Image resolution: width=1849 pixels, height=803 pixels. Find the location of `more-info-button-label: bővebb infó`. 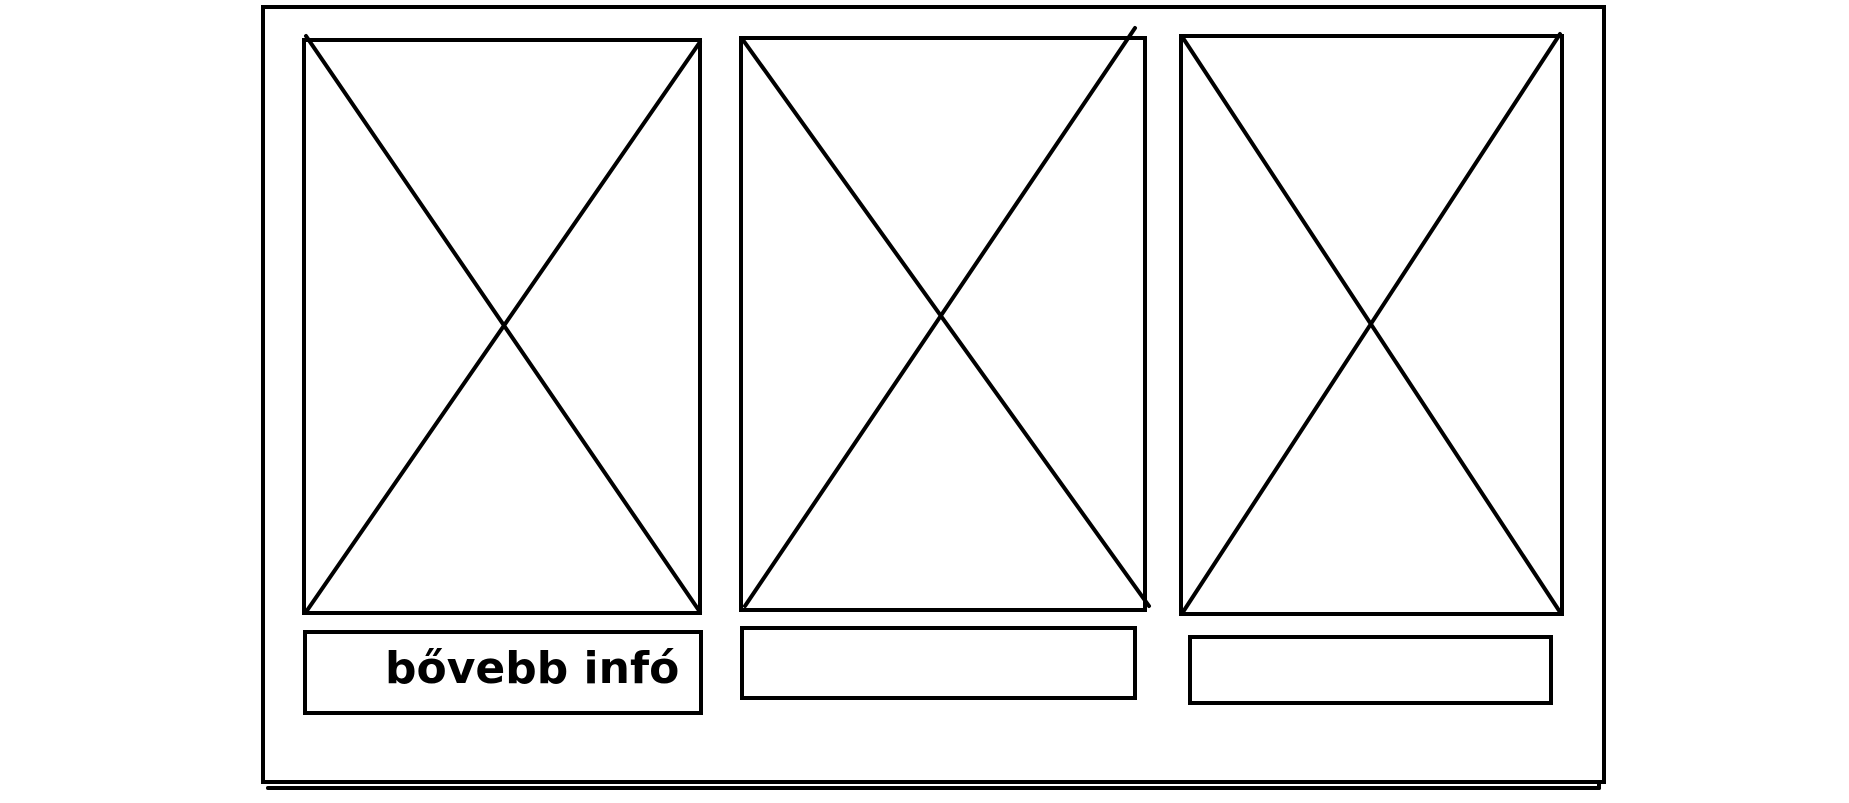

more-info-button-label: bővebb infó is located at coordinates (532, 668).